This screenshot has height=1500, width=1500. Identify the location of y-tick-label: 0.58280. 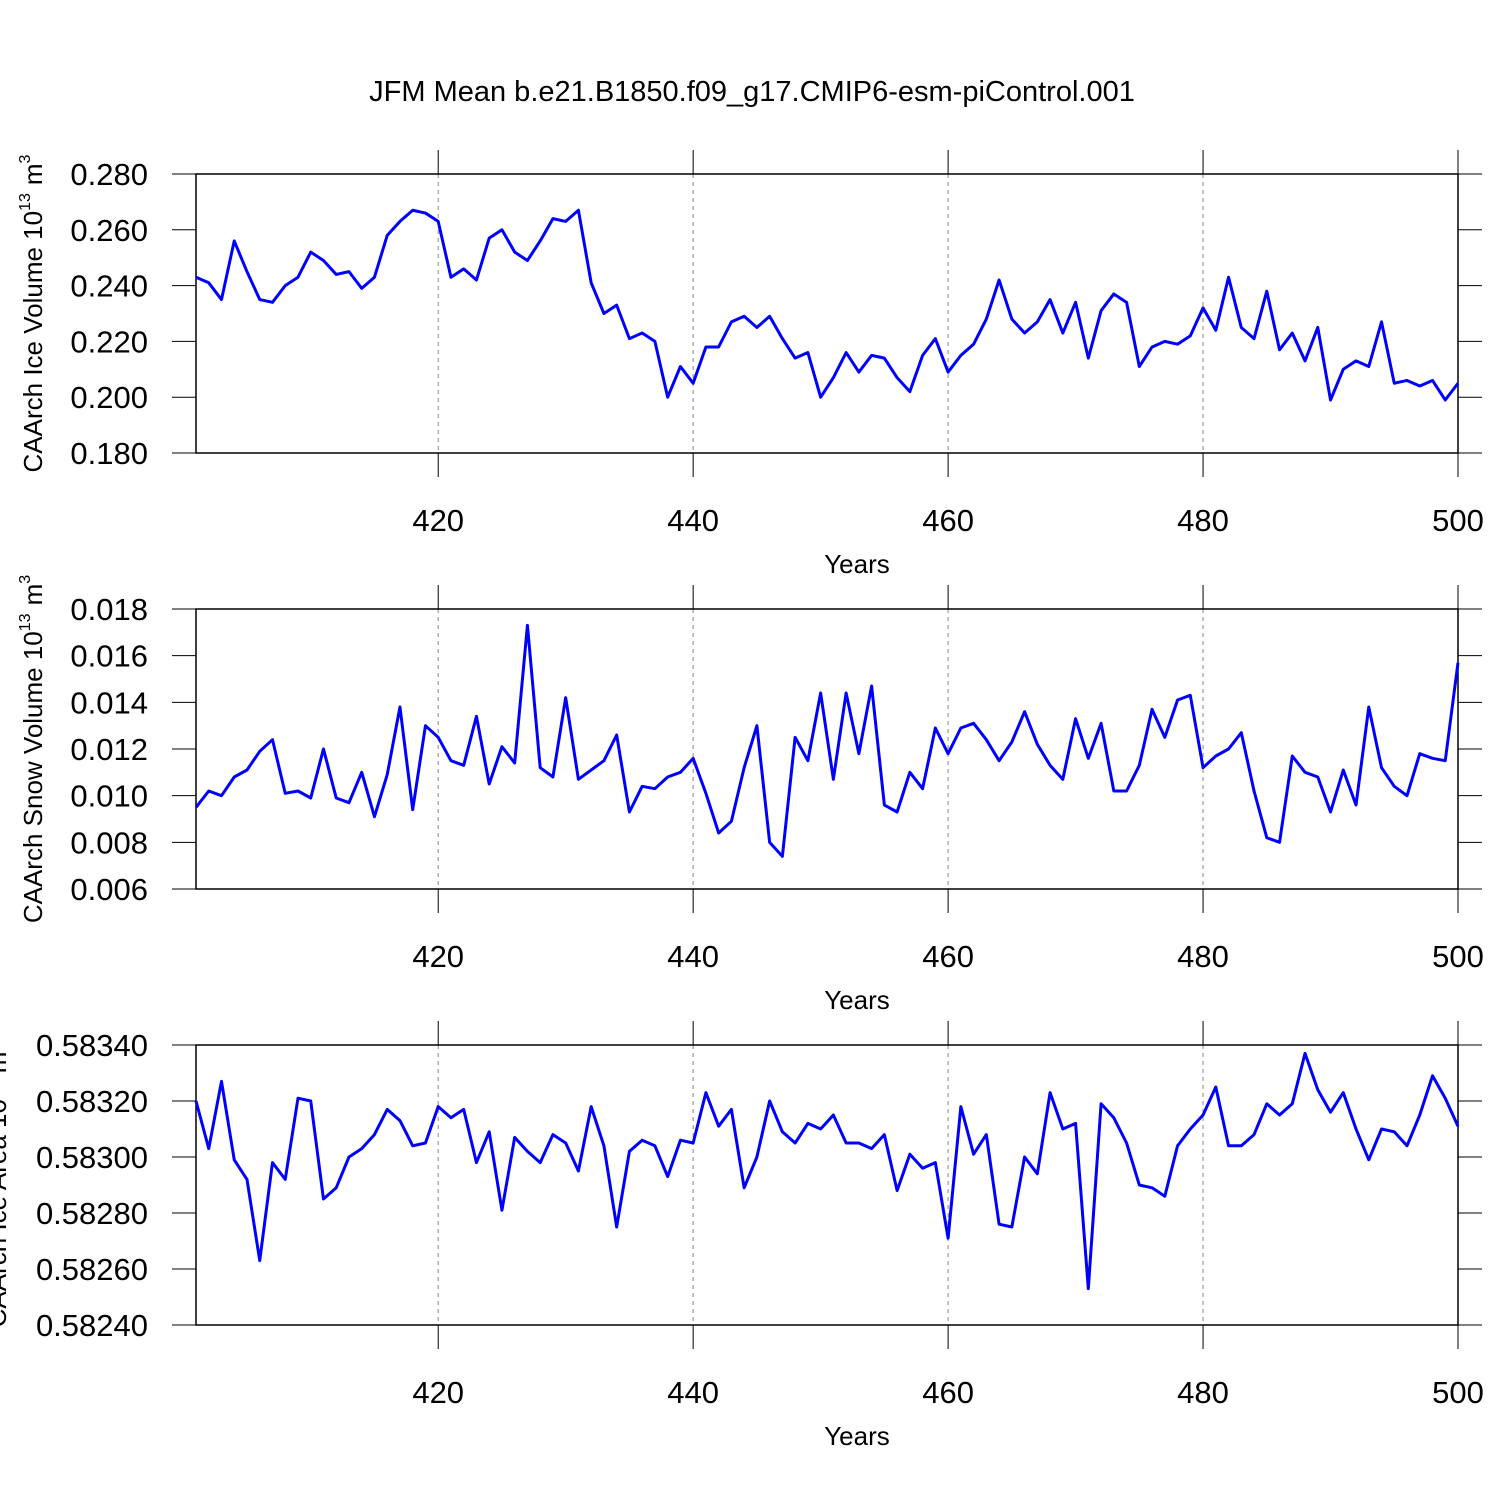
(92, 1213).